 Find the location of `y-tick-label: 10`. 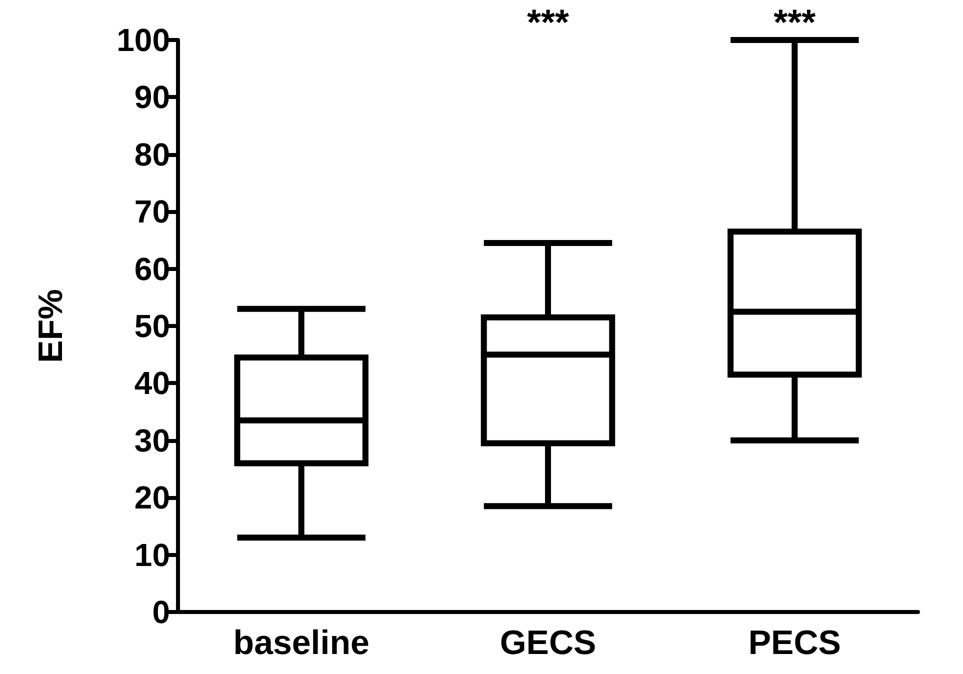

y-tick-label: 10 is located at coordinates (152, 554).